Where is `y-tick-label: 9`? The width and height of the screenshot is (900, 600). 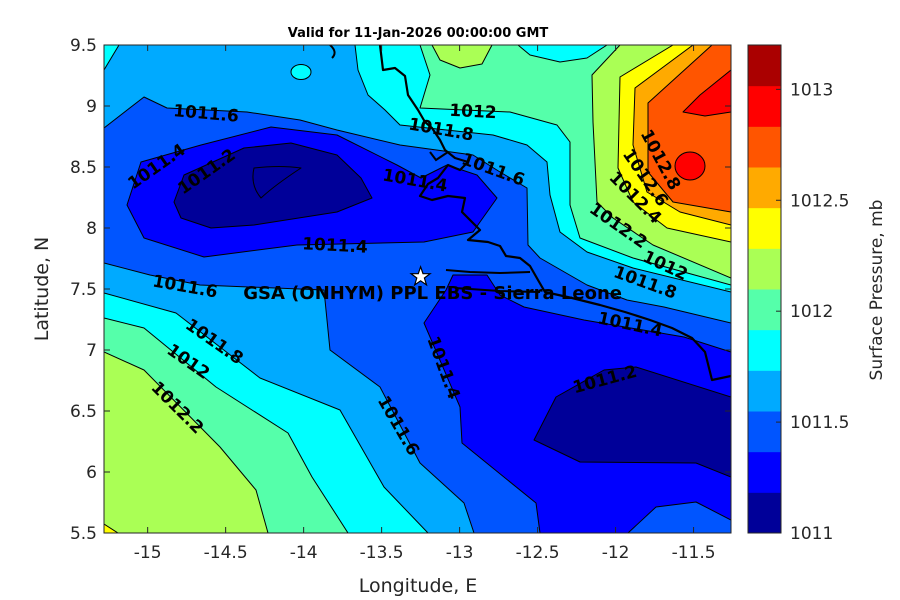
y-tick-label: 9 is located at coordinates (91, 107).